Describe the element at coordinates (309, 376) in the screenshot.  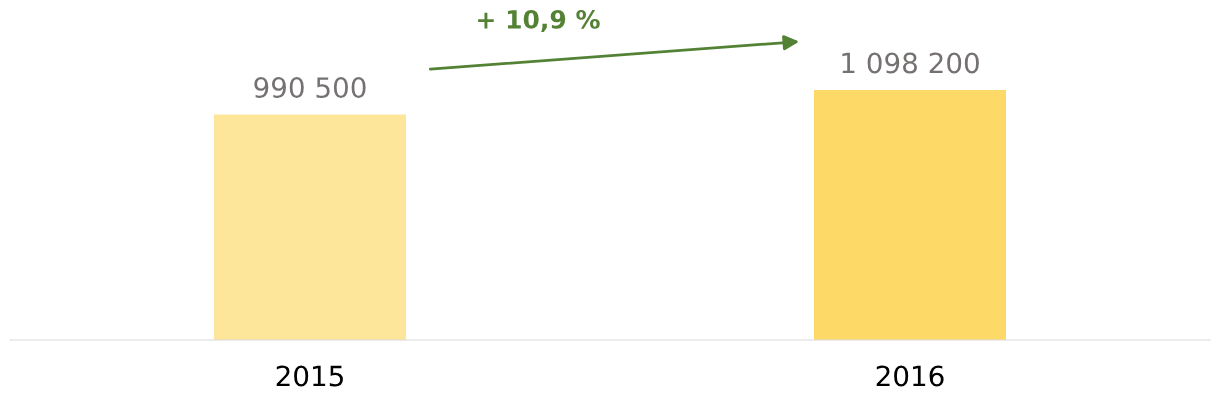
I see `x-tick-label: 2015` at that location.